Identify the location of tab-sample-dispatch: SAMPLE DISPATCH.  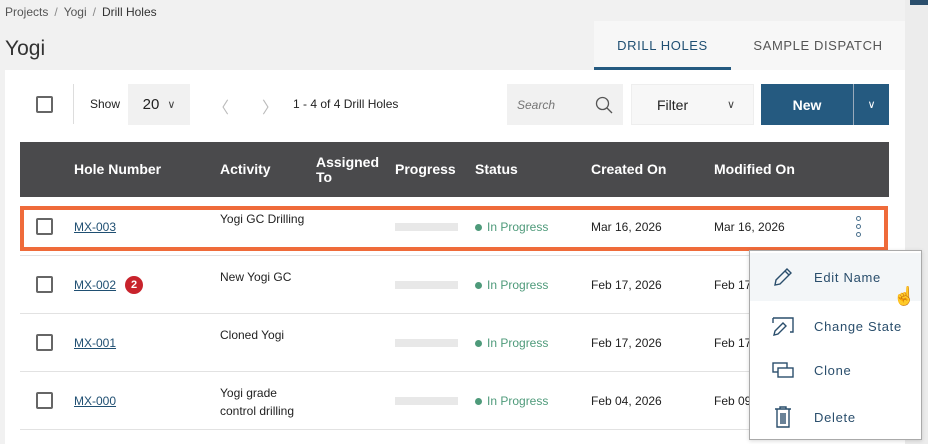
(818, 45).